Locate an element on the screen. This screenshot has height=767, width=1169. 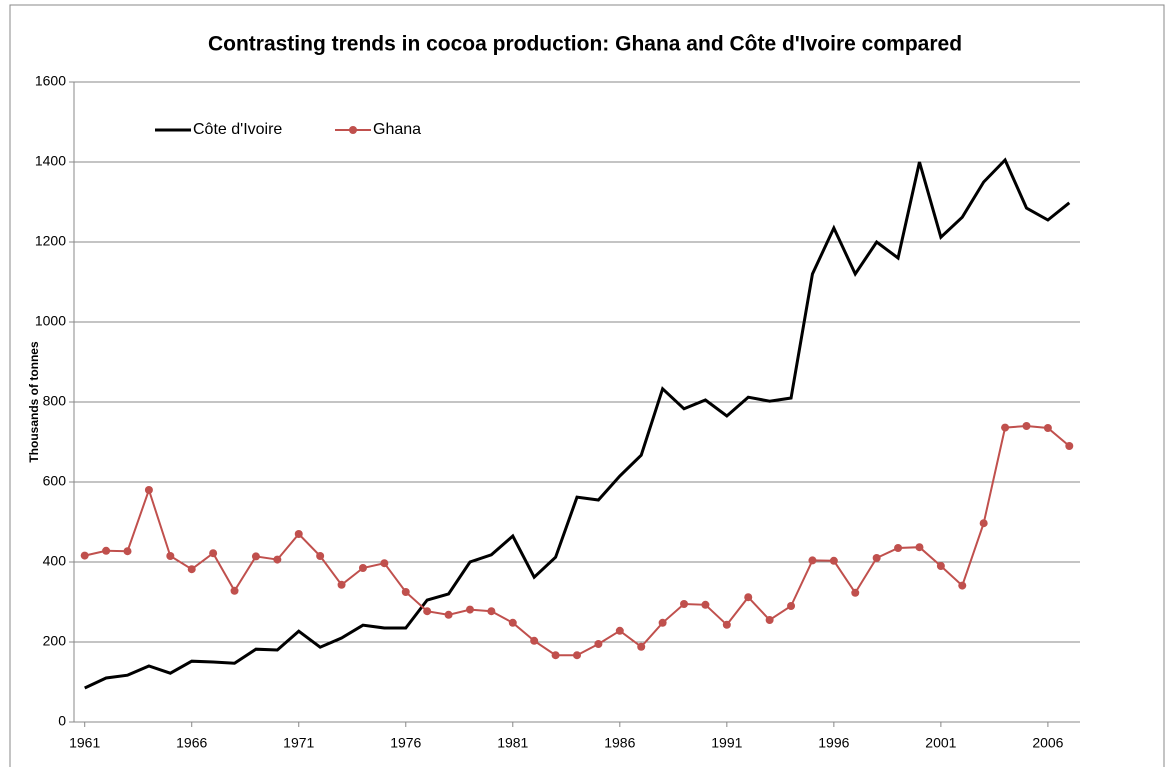
y-tick-label: 400 is located at coordinates (55, 561).